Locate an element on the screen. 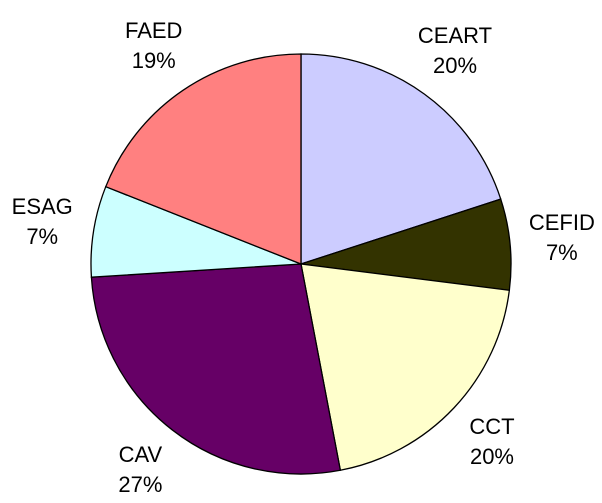  slice-value-label: 27% is located at coordinates (140, 484).